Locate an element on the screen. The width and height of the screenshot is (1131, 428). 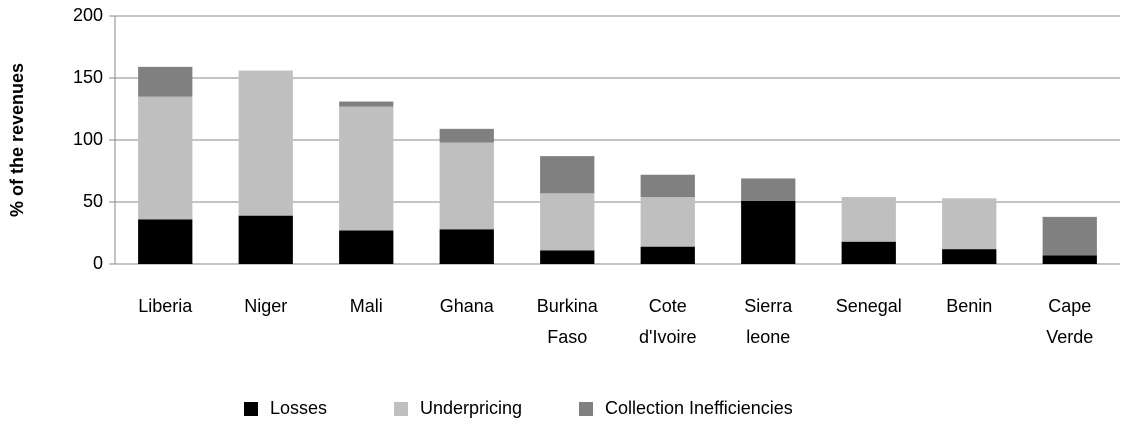
y-tick-label: 150 is located at coordinates (88, 77).